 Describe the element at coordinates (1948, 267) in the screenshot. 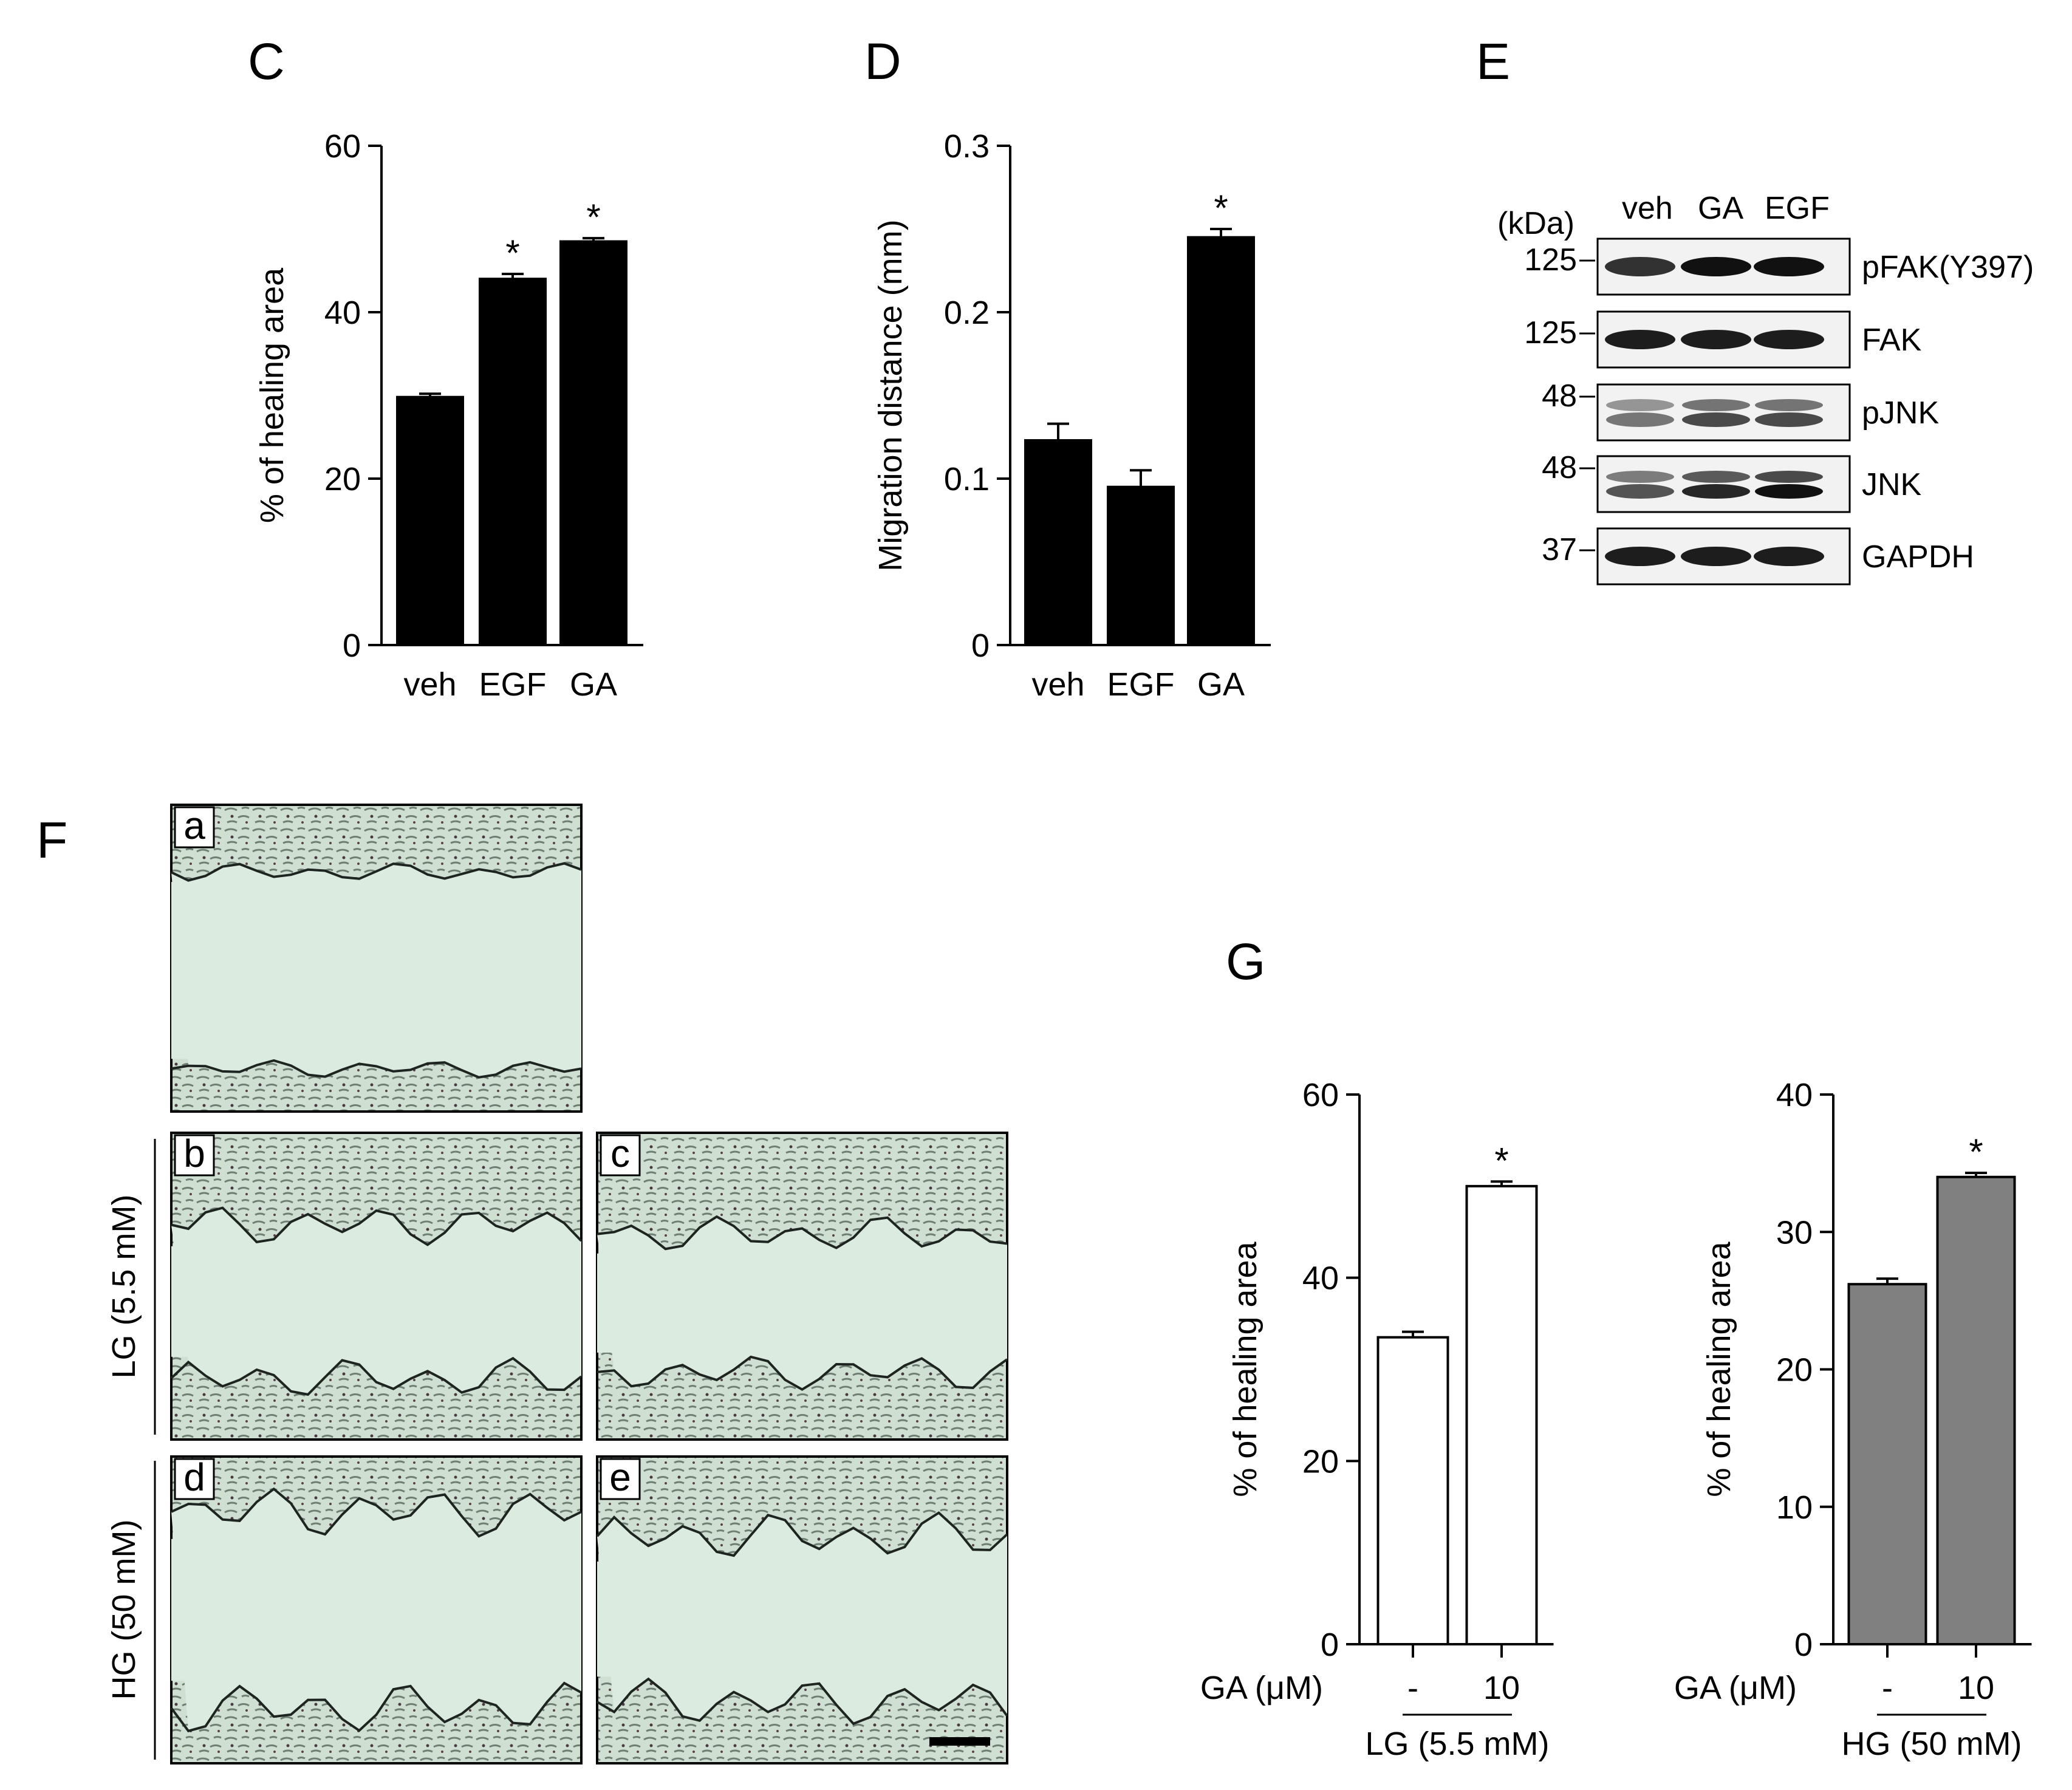

I see `blot-protein-label: pFAK(Y397)` at that location.